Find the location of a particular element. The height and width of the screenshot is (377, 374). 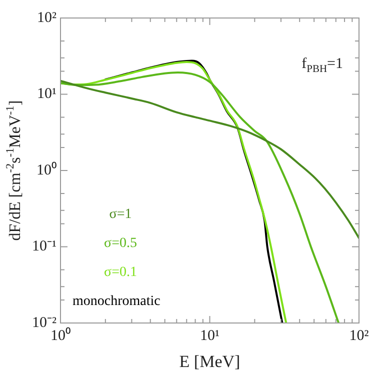

x-tick-label: 10² is located at coordinates (359, 336).